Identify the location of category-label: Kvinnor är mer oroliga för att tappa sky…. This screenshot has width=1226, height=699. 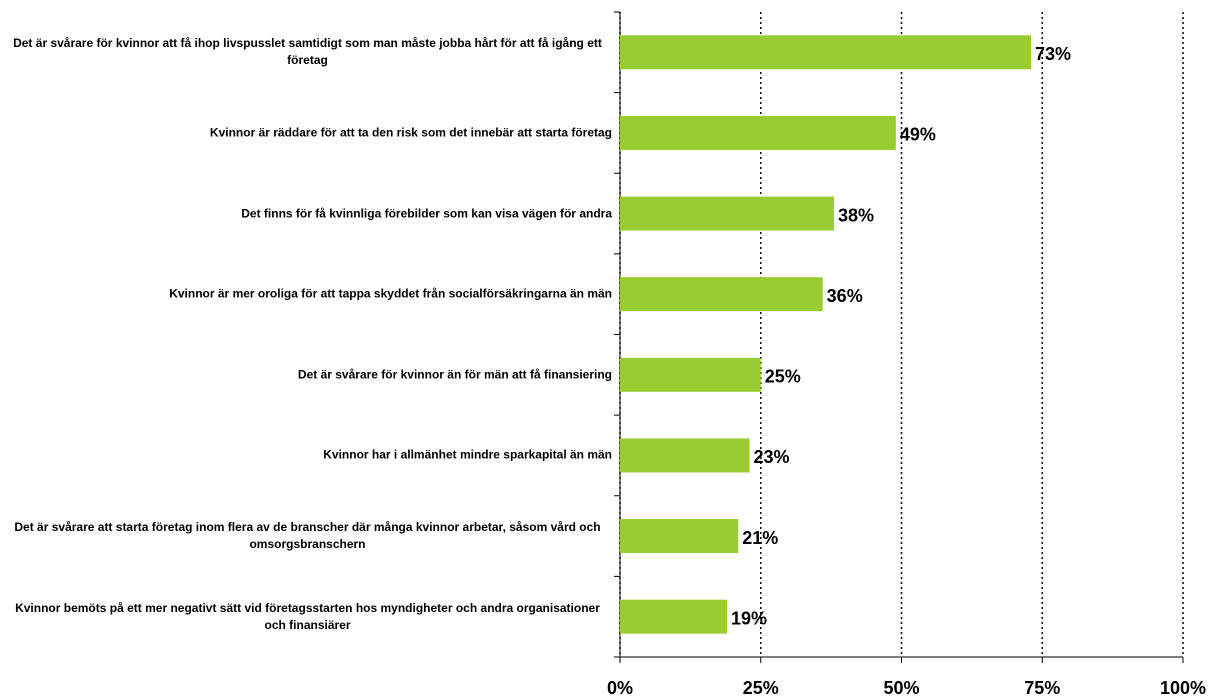
(390, 293).